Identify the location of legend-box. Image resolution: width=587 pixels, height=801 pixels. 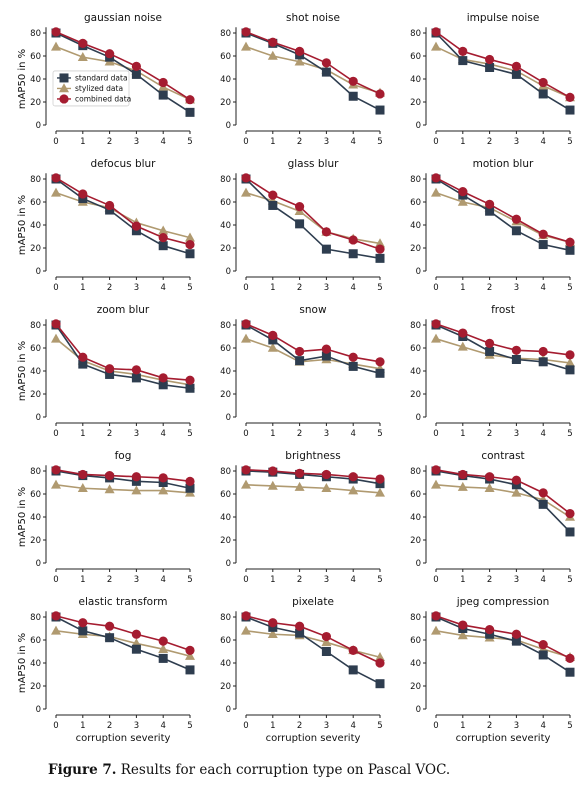
(91, 88).